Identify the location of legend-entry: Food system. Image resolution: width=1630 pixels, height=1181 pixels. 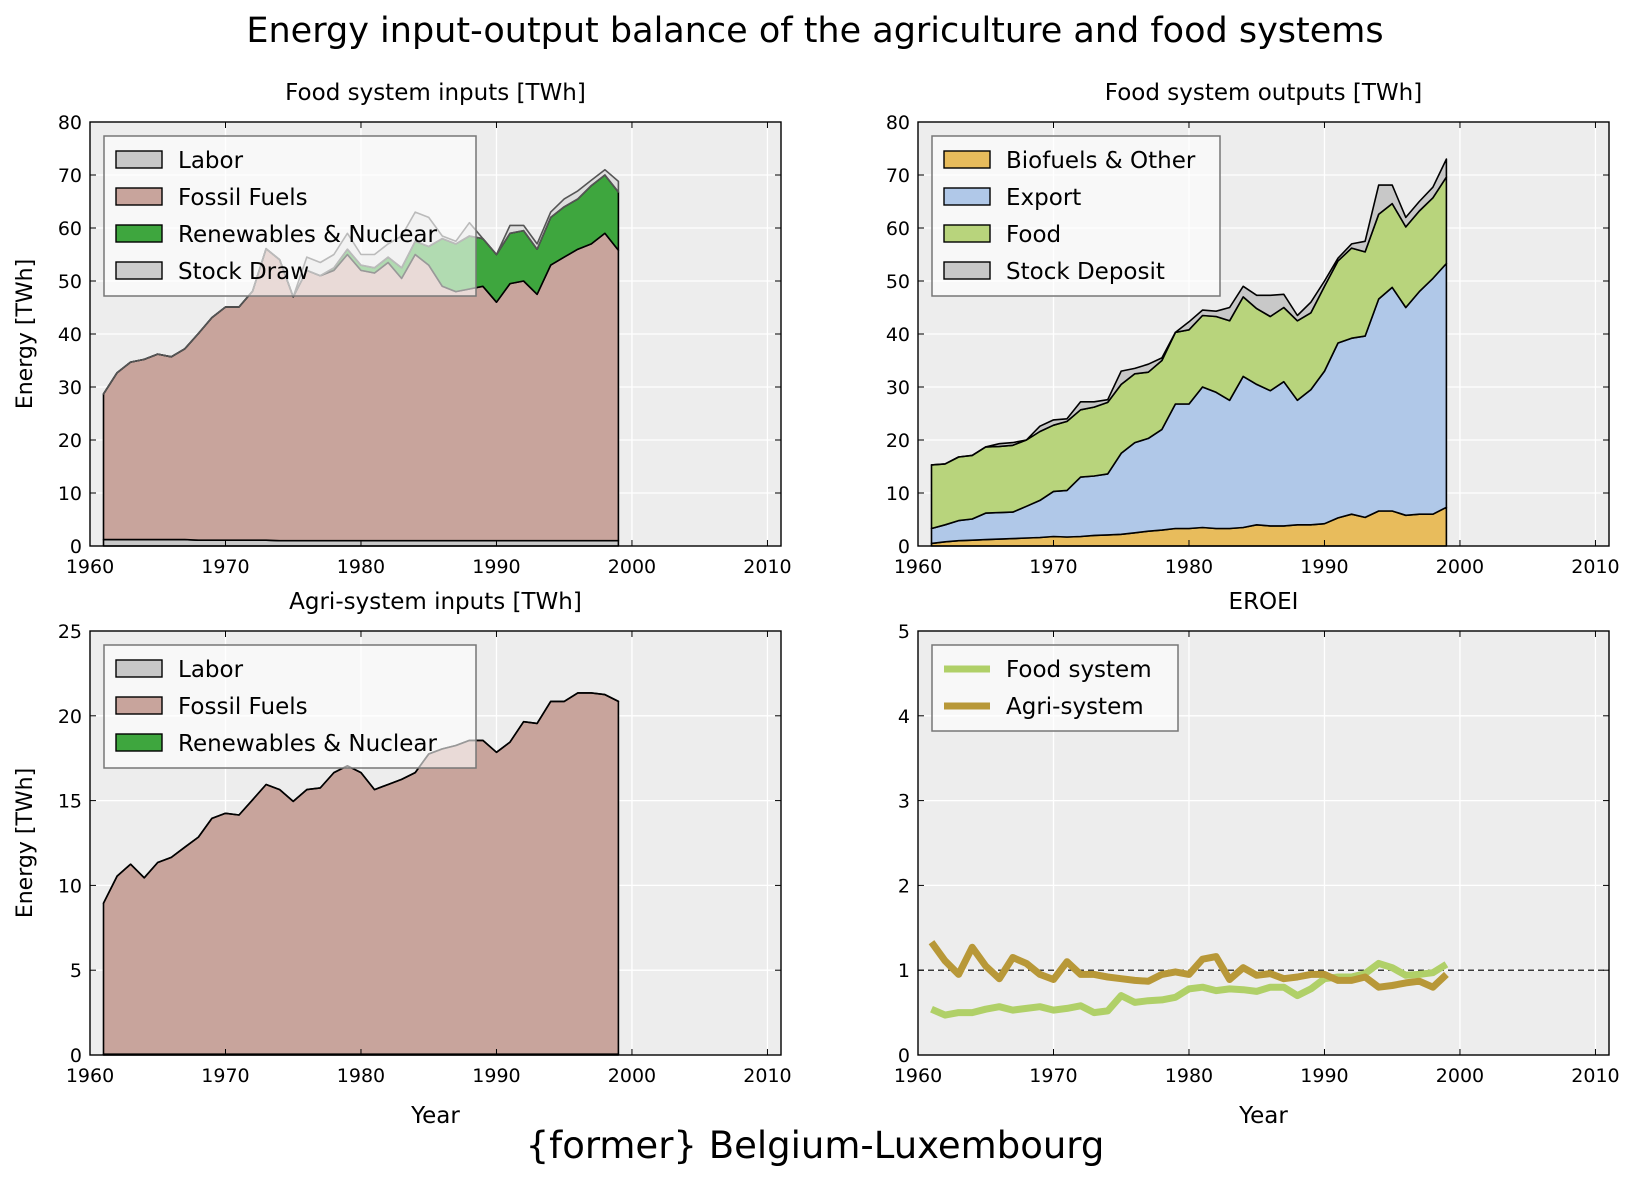
(1079, 670).